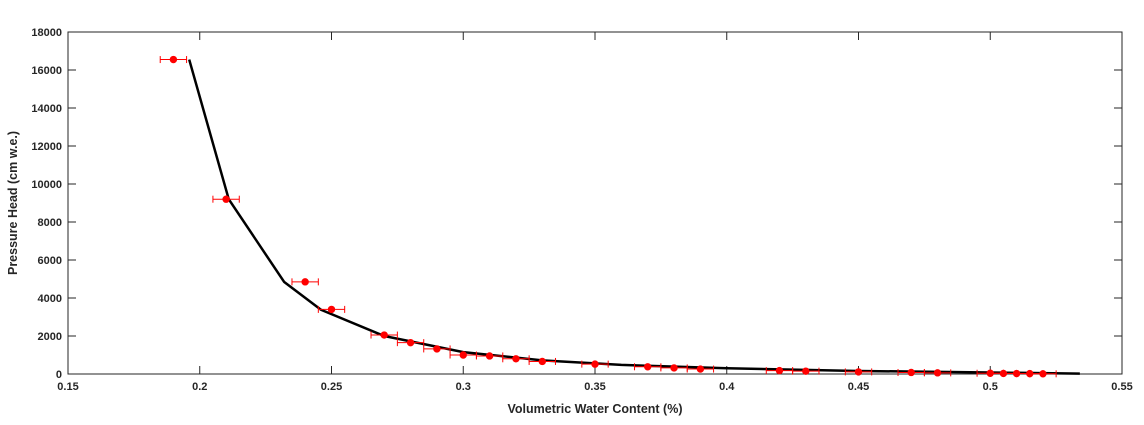 The width and height of the screenshot is (1144, 425). What do you see at coordinates (594, 409) in the screenshot?
I see `x-axis-title: Volumetric Water Content (%)` at bounding box center [594, 409].